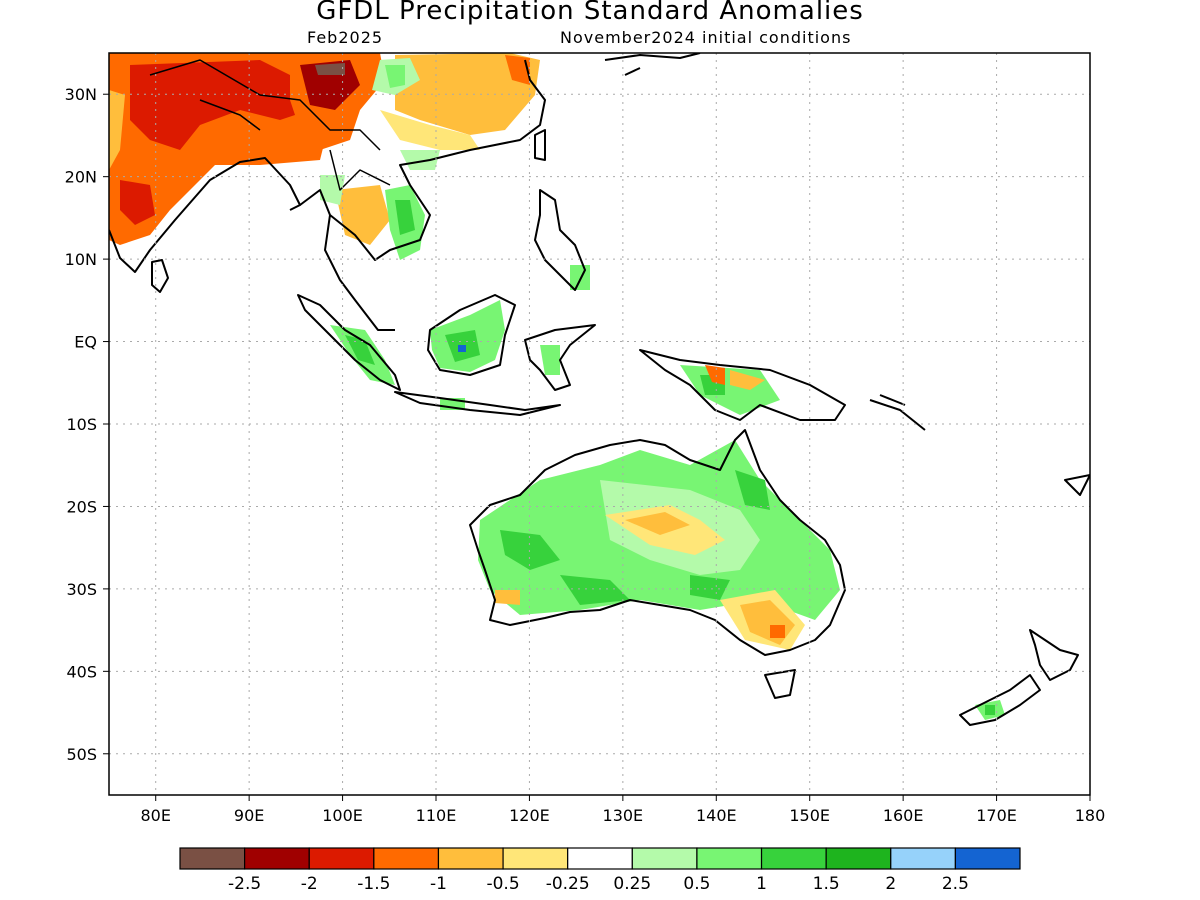 Image resolution: width=1200 pixels, height=900 pixels. Describe the element at coordinates (955, 884) in the screenshot. I see `colorbar-label: 2.5` at that location.